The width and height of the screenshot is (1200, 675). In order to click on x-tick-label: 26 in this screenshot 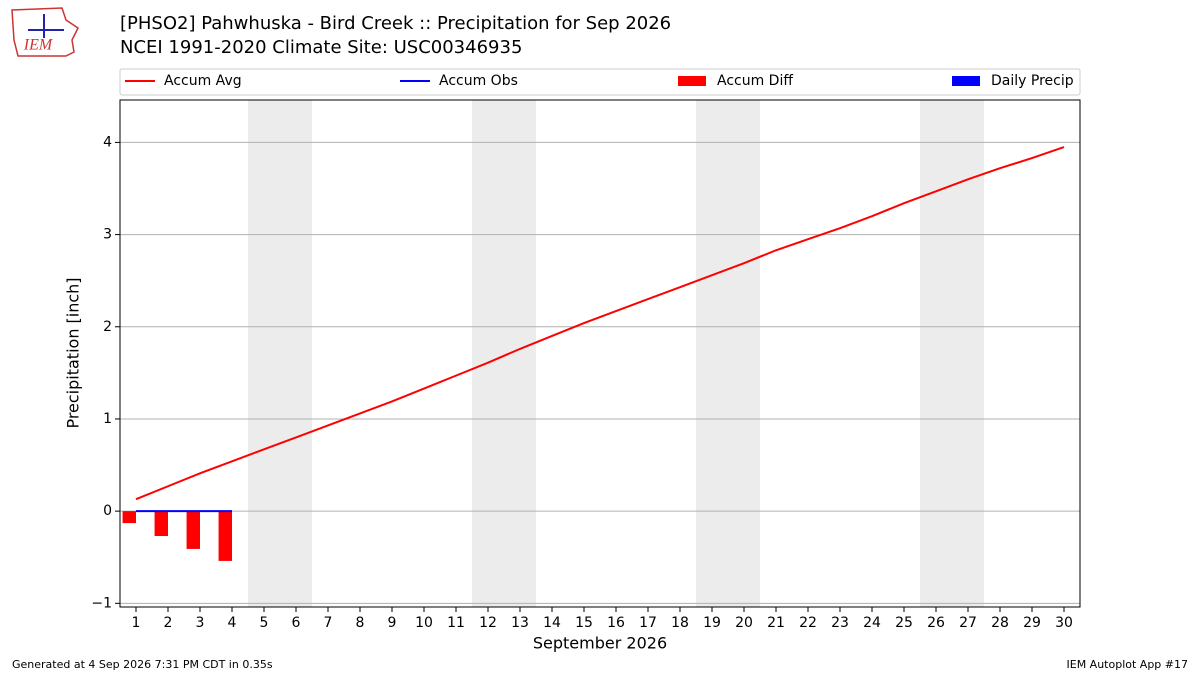, I will do `click(936, 623)`.